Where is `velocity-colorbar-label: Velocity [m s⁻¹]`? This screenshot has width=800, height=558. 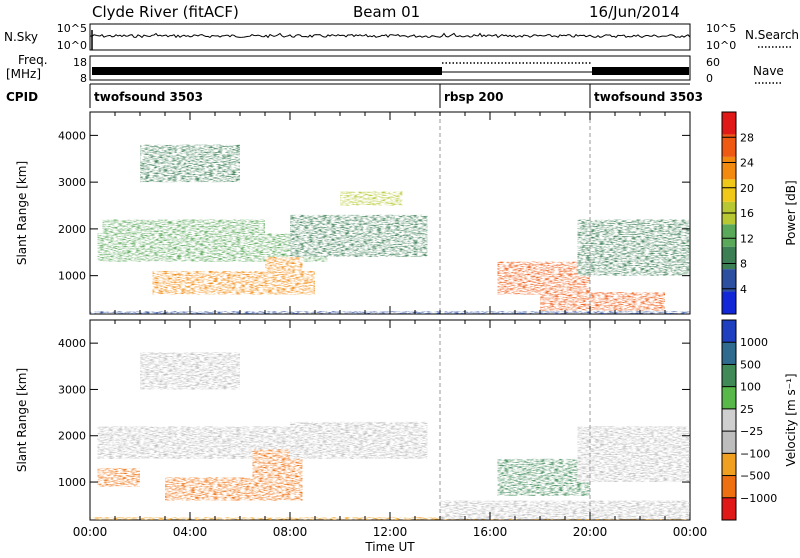
velocity-colorbar-label: Velocity [m s⁻¹] is located at coordinates (791, 419).